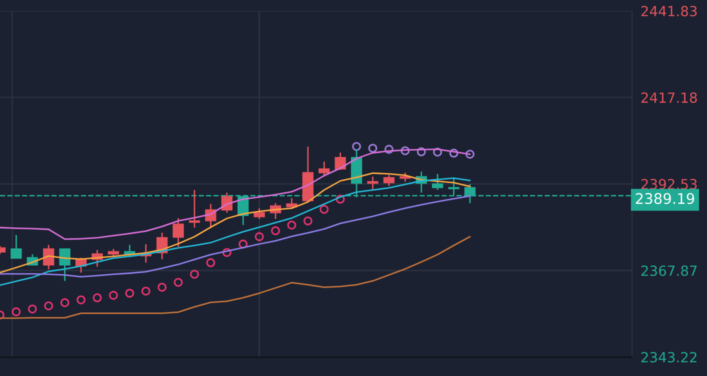 The height and width of the screenshot is (376, 707). I want to click on y-tick-label: 2441.83, so click(669, 11).